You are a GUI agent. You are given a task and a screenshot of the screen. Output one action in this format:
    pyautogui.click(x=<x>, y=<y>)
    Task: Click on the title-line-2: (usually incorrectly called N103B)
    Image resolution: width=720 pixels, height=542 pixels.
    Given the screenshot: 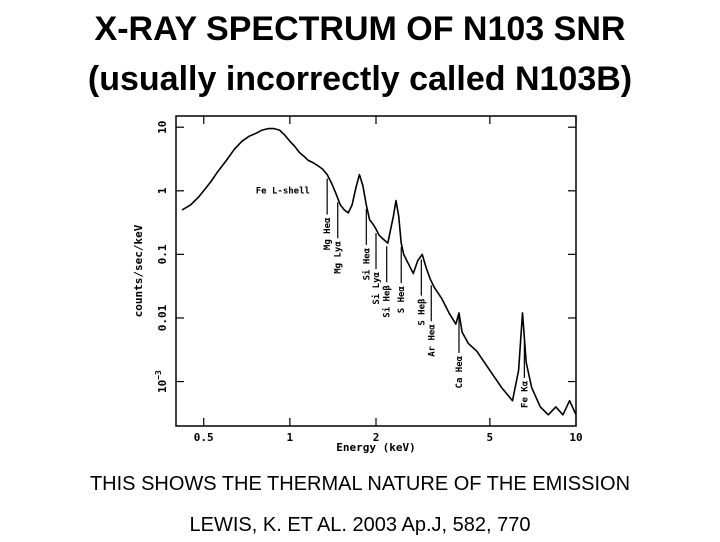 What is the action you would take?
    pyautogui.click(x=360, y=79)
    